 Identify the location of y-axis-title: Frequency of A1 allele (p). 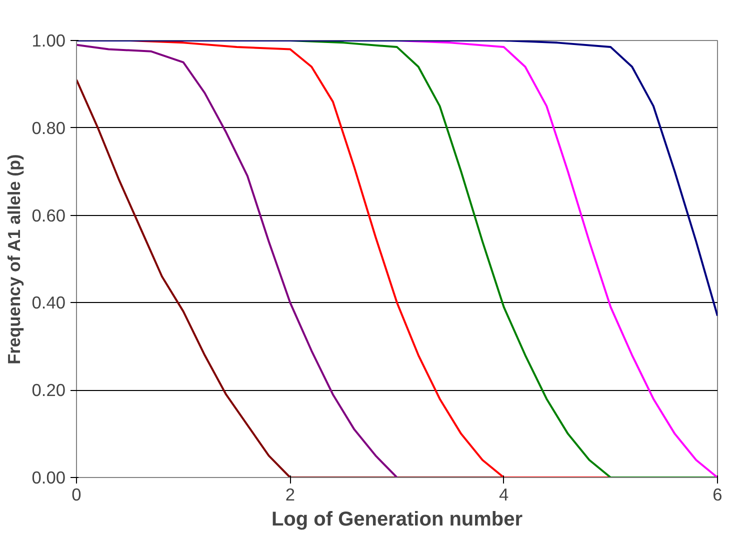
(14, 259).